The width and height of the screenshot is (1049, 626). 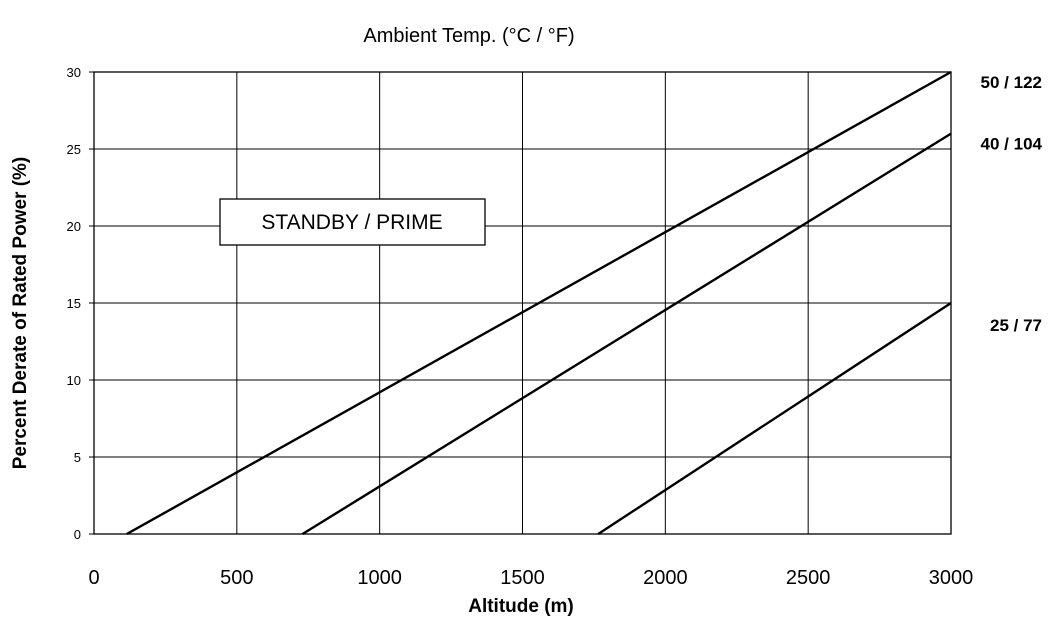 I want to click on x-tick-labels: 0 500 1000 1500 2000 2500 3000, so click(x=530, y=578).